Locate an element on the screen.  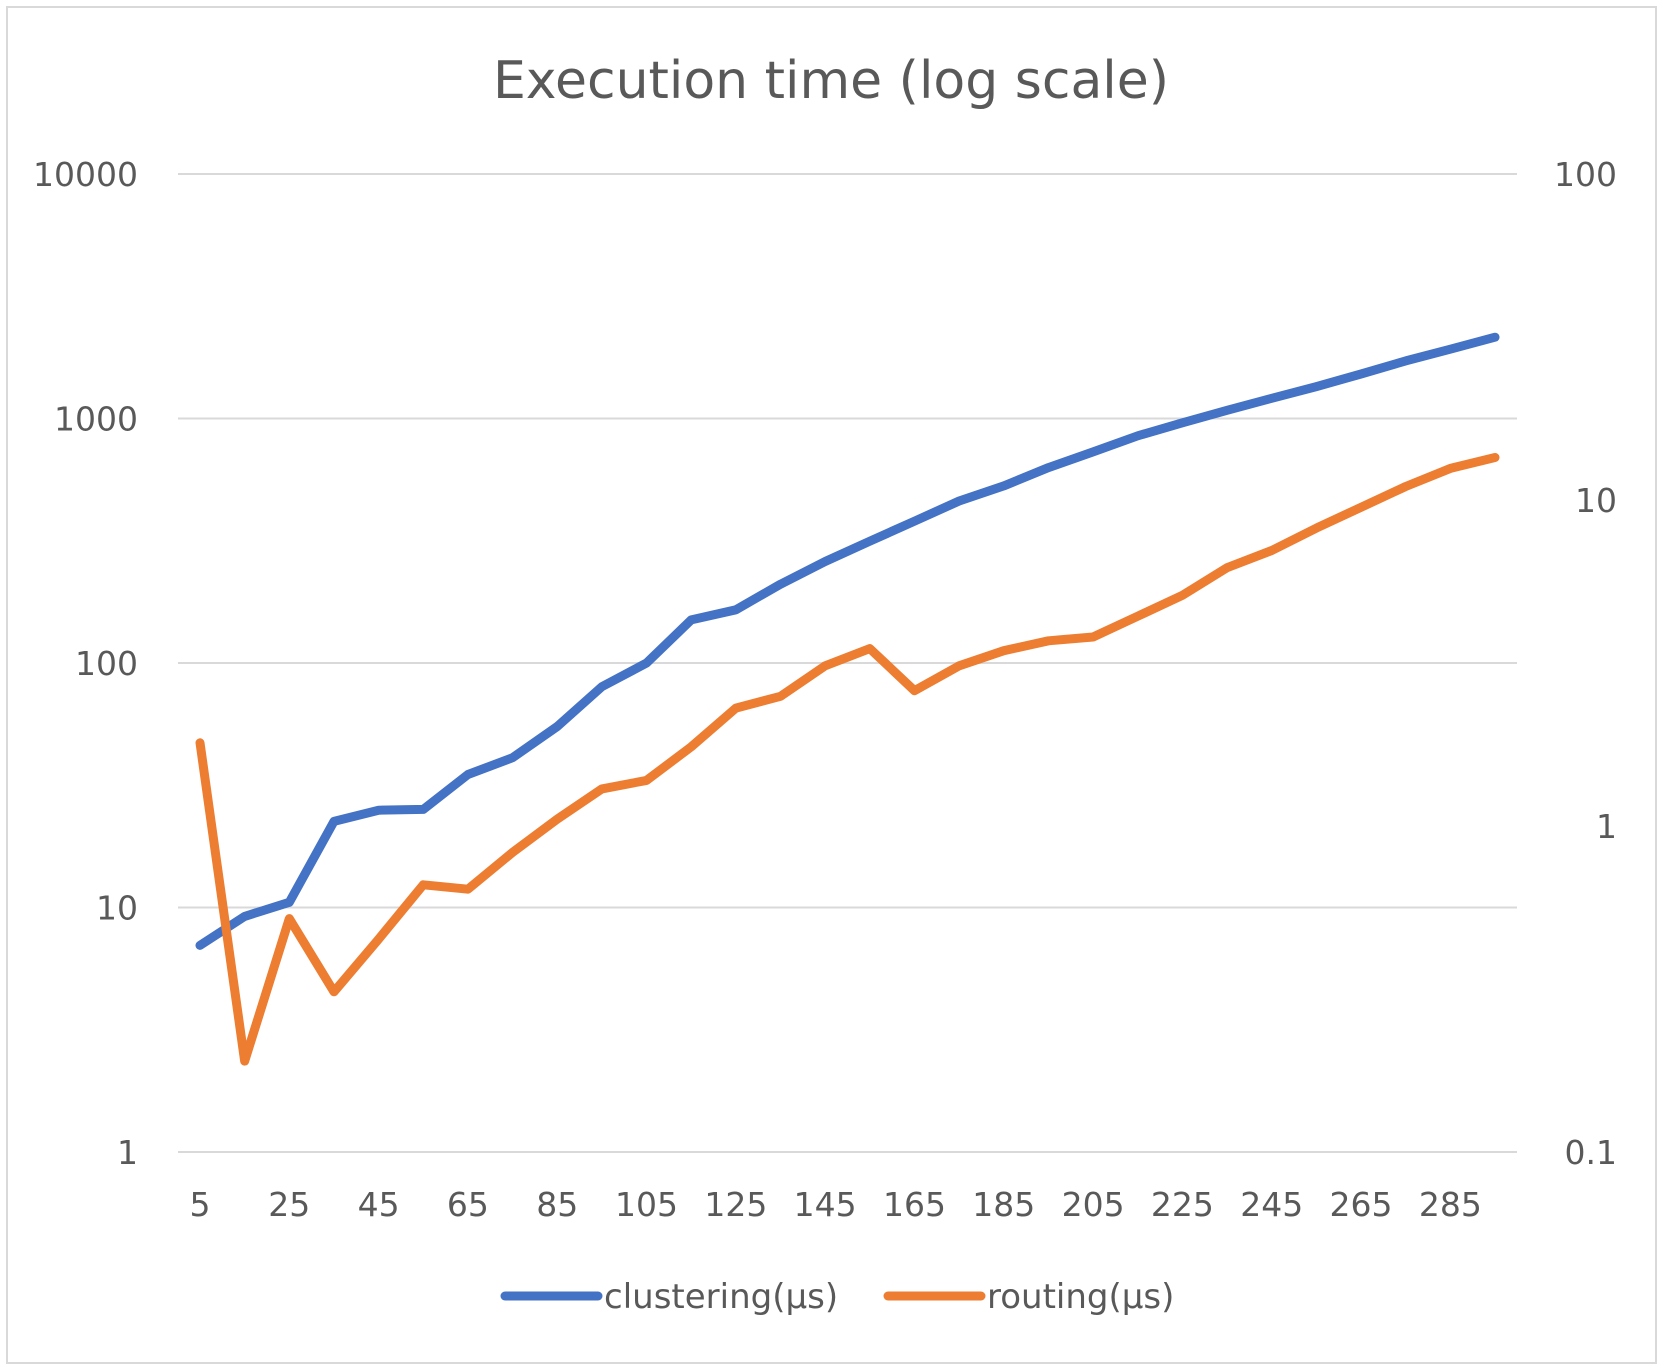
x-tick-label: 125 is located at coordinates (735, 1204).